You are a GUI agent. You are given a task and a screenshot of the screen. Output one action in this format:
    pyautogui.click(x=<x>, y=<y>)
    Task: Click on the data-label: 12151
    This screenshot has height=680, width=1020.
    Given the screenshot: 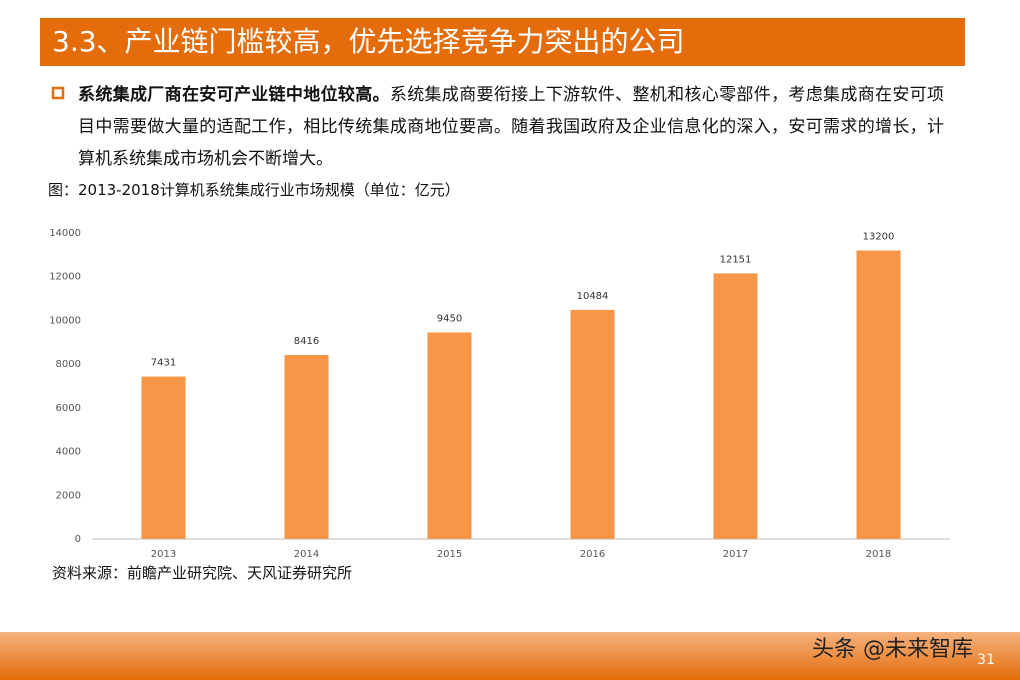 What is the action you would take?
    pyautogui.click(x=736, y=259)
    